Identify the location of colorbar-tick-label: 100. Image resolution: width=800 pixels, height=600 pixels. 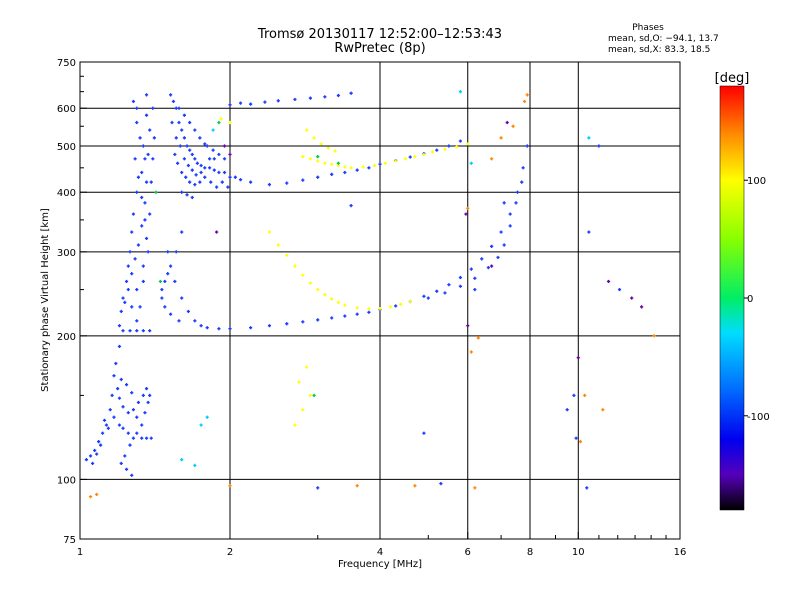
(756, 181).